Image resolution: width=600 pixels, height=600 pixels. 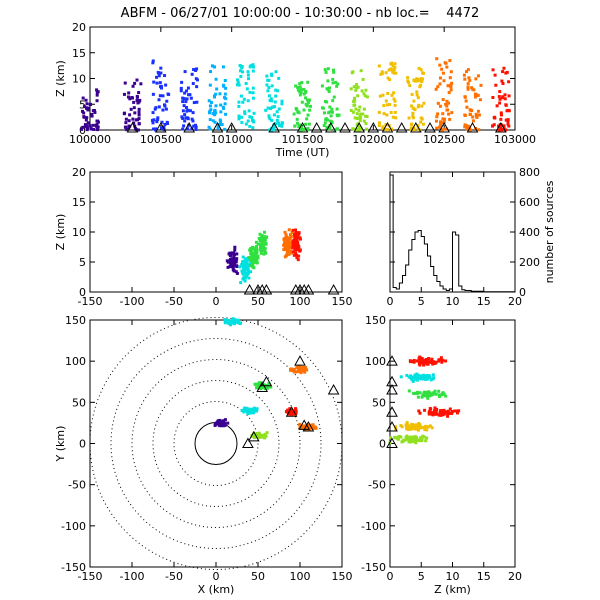 I want to click on plan-view-xtick-label: 150, so click(x=342, y=576).